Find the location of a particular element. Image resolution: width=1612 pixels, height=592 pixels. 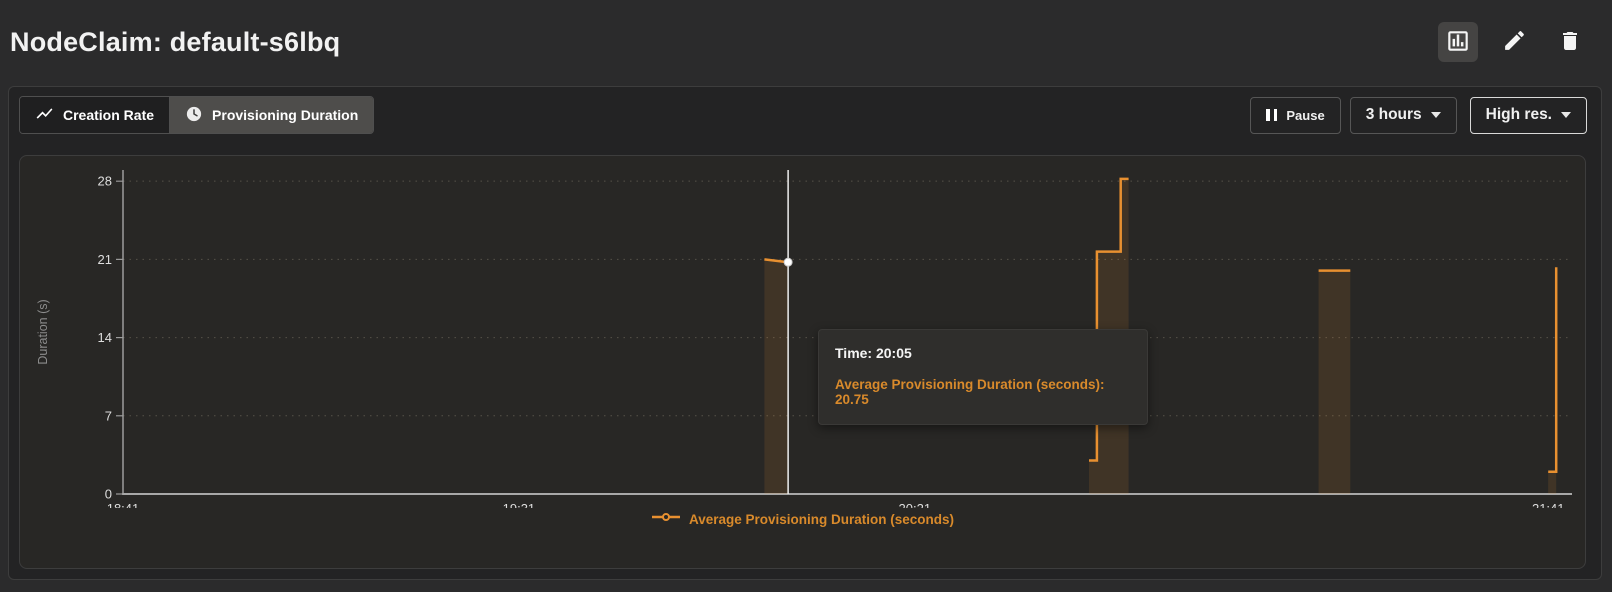

x-tick-label: 21:41 is located at coordinates (1548, 504).